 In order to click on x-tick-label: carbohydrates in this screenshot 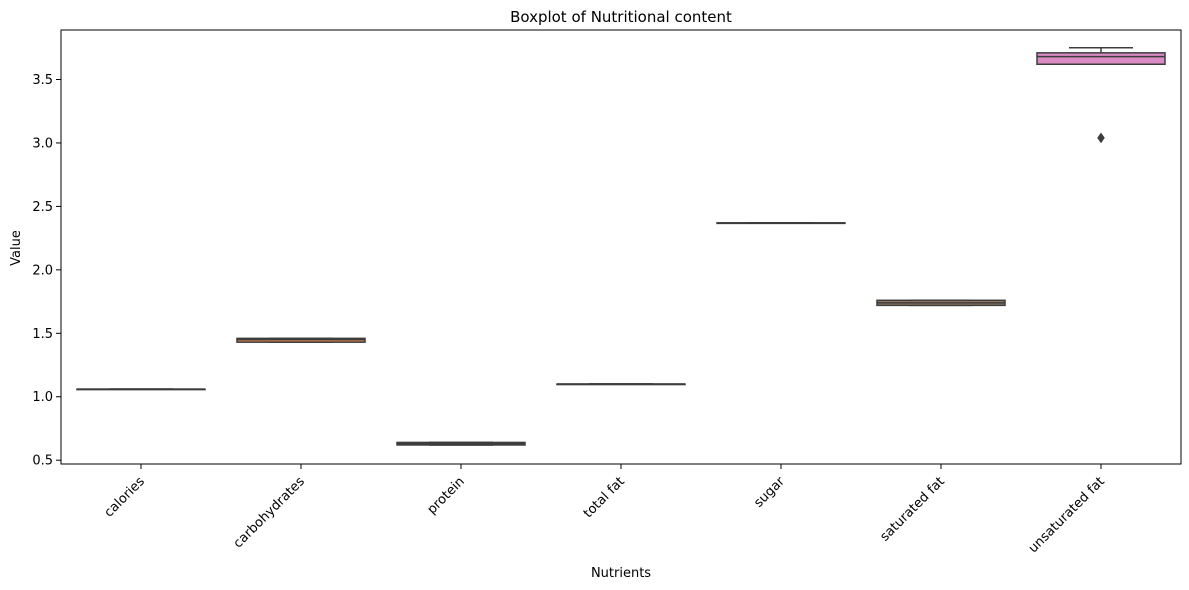, I will do `click(269, 512)`.